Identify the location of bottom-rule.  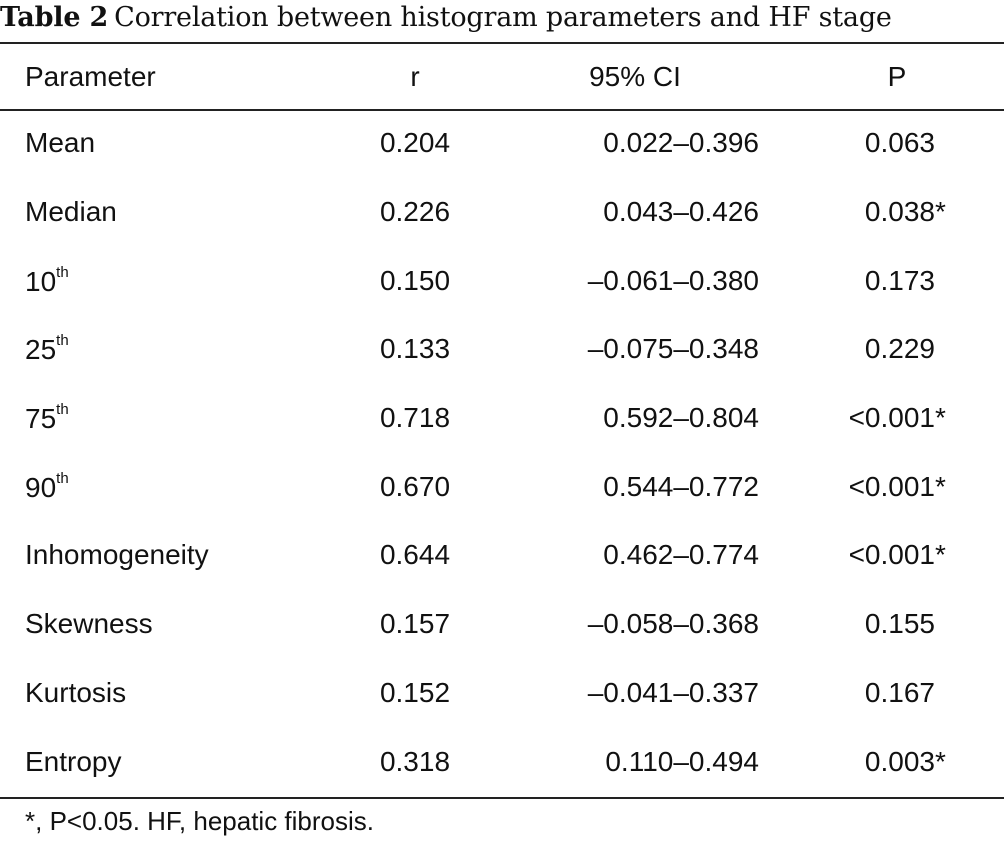
(502, 798).